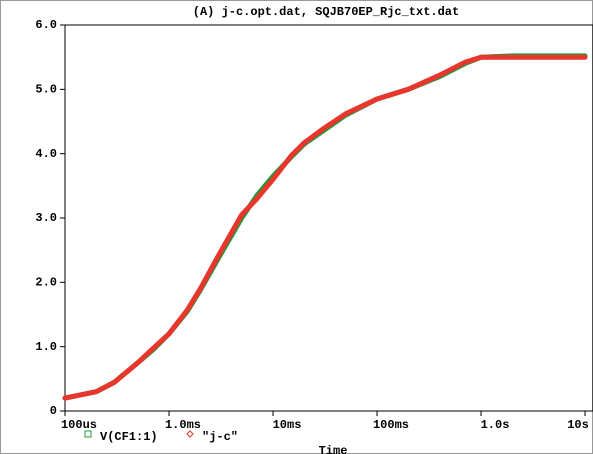  What do you see at coordinates (46, 218) in the screenshot?
I see `y-tick-label: 3.0` at bounding box center [46, 218].